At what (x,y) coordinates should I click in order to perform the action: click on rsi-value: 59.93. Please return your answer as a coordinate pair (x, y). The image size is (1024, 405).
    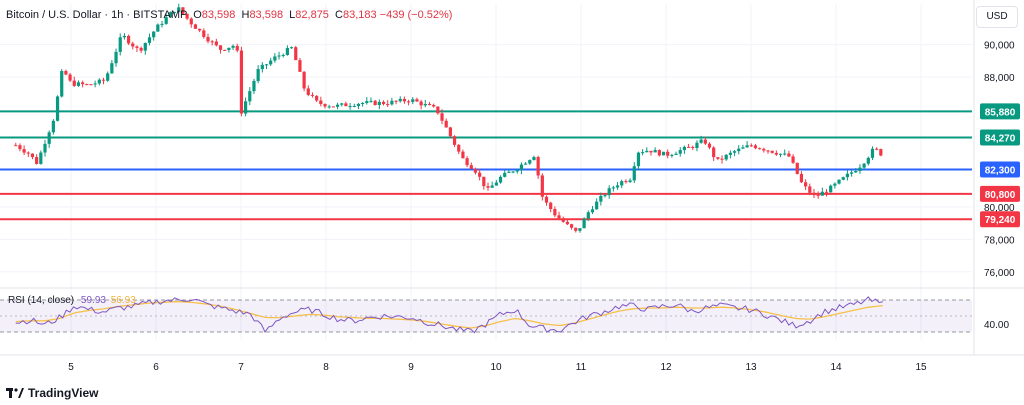
    Looking at the image, I should click on (93, 300).